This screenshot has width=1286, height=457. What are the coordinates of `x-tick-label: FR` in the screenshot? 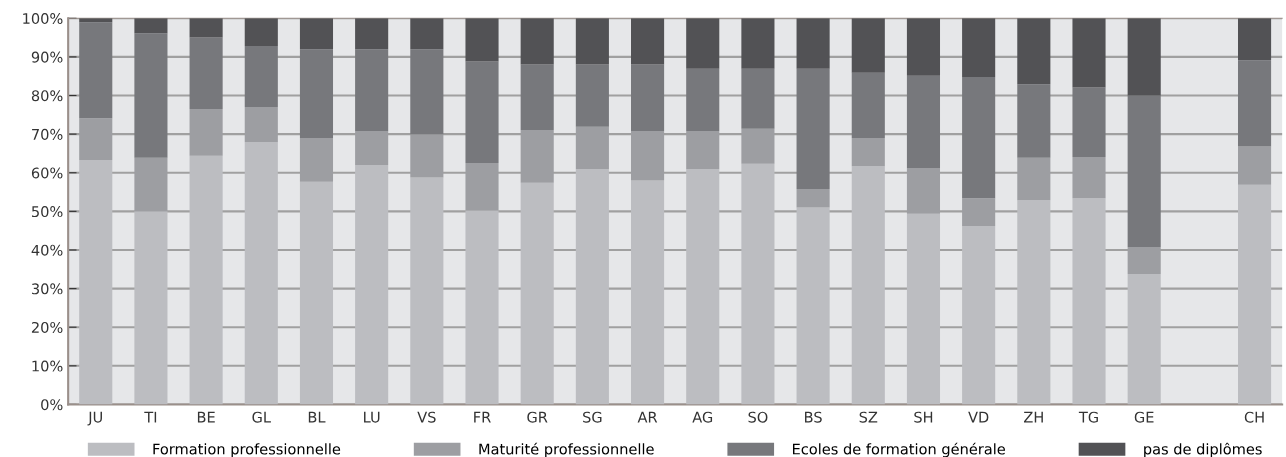 It's located at (482, 417).